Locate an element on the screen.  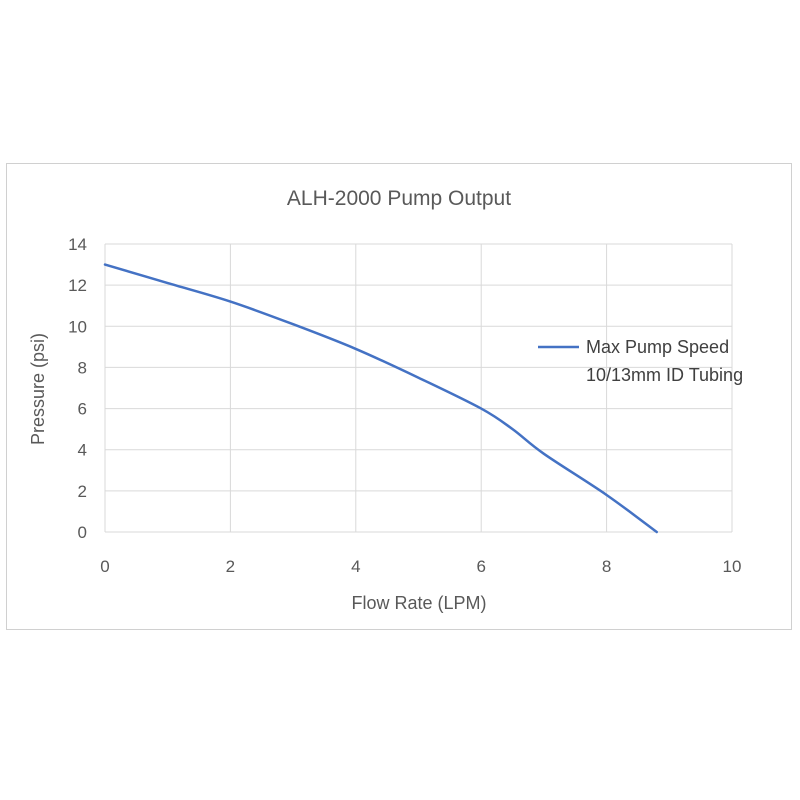
y-tick-label: 4 is located at coordinates (82, 450).